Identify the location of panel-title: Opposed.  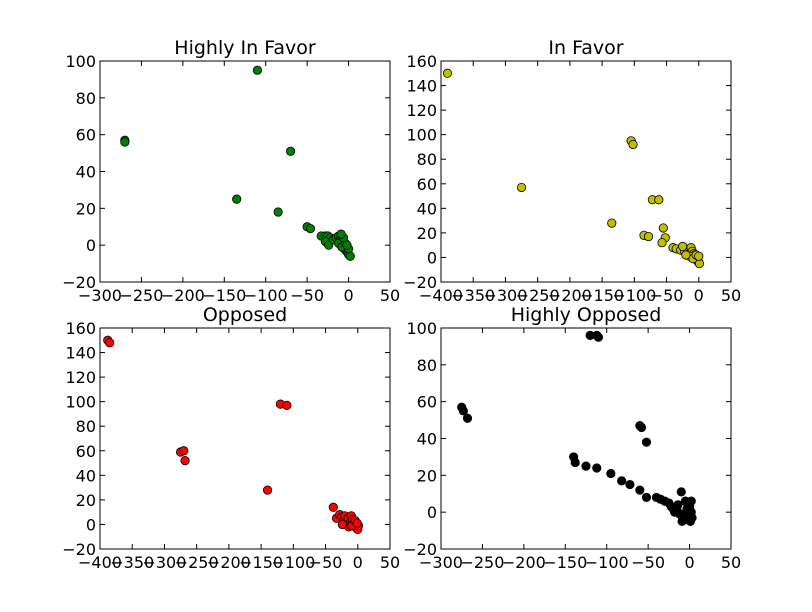
(245, 315).